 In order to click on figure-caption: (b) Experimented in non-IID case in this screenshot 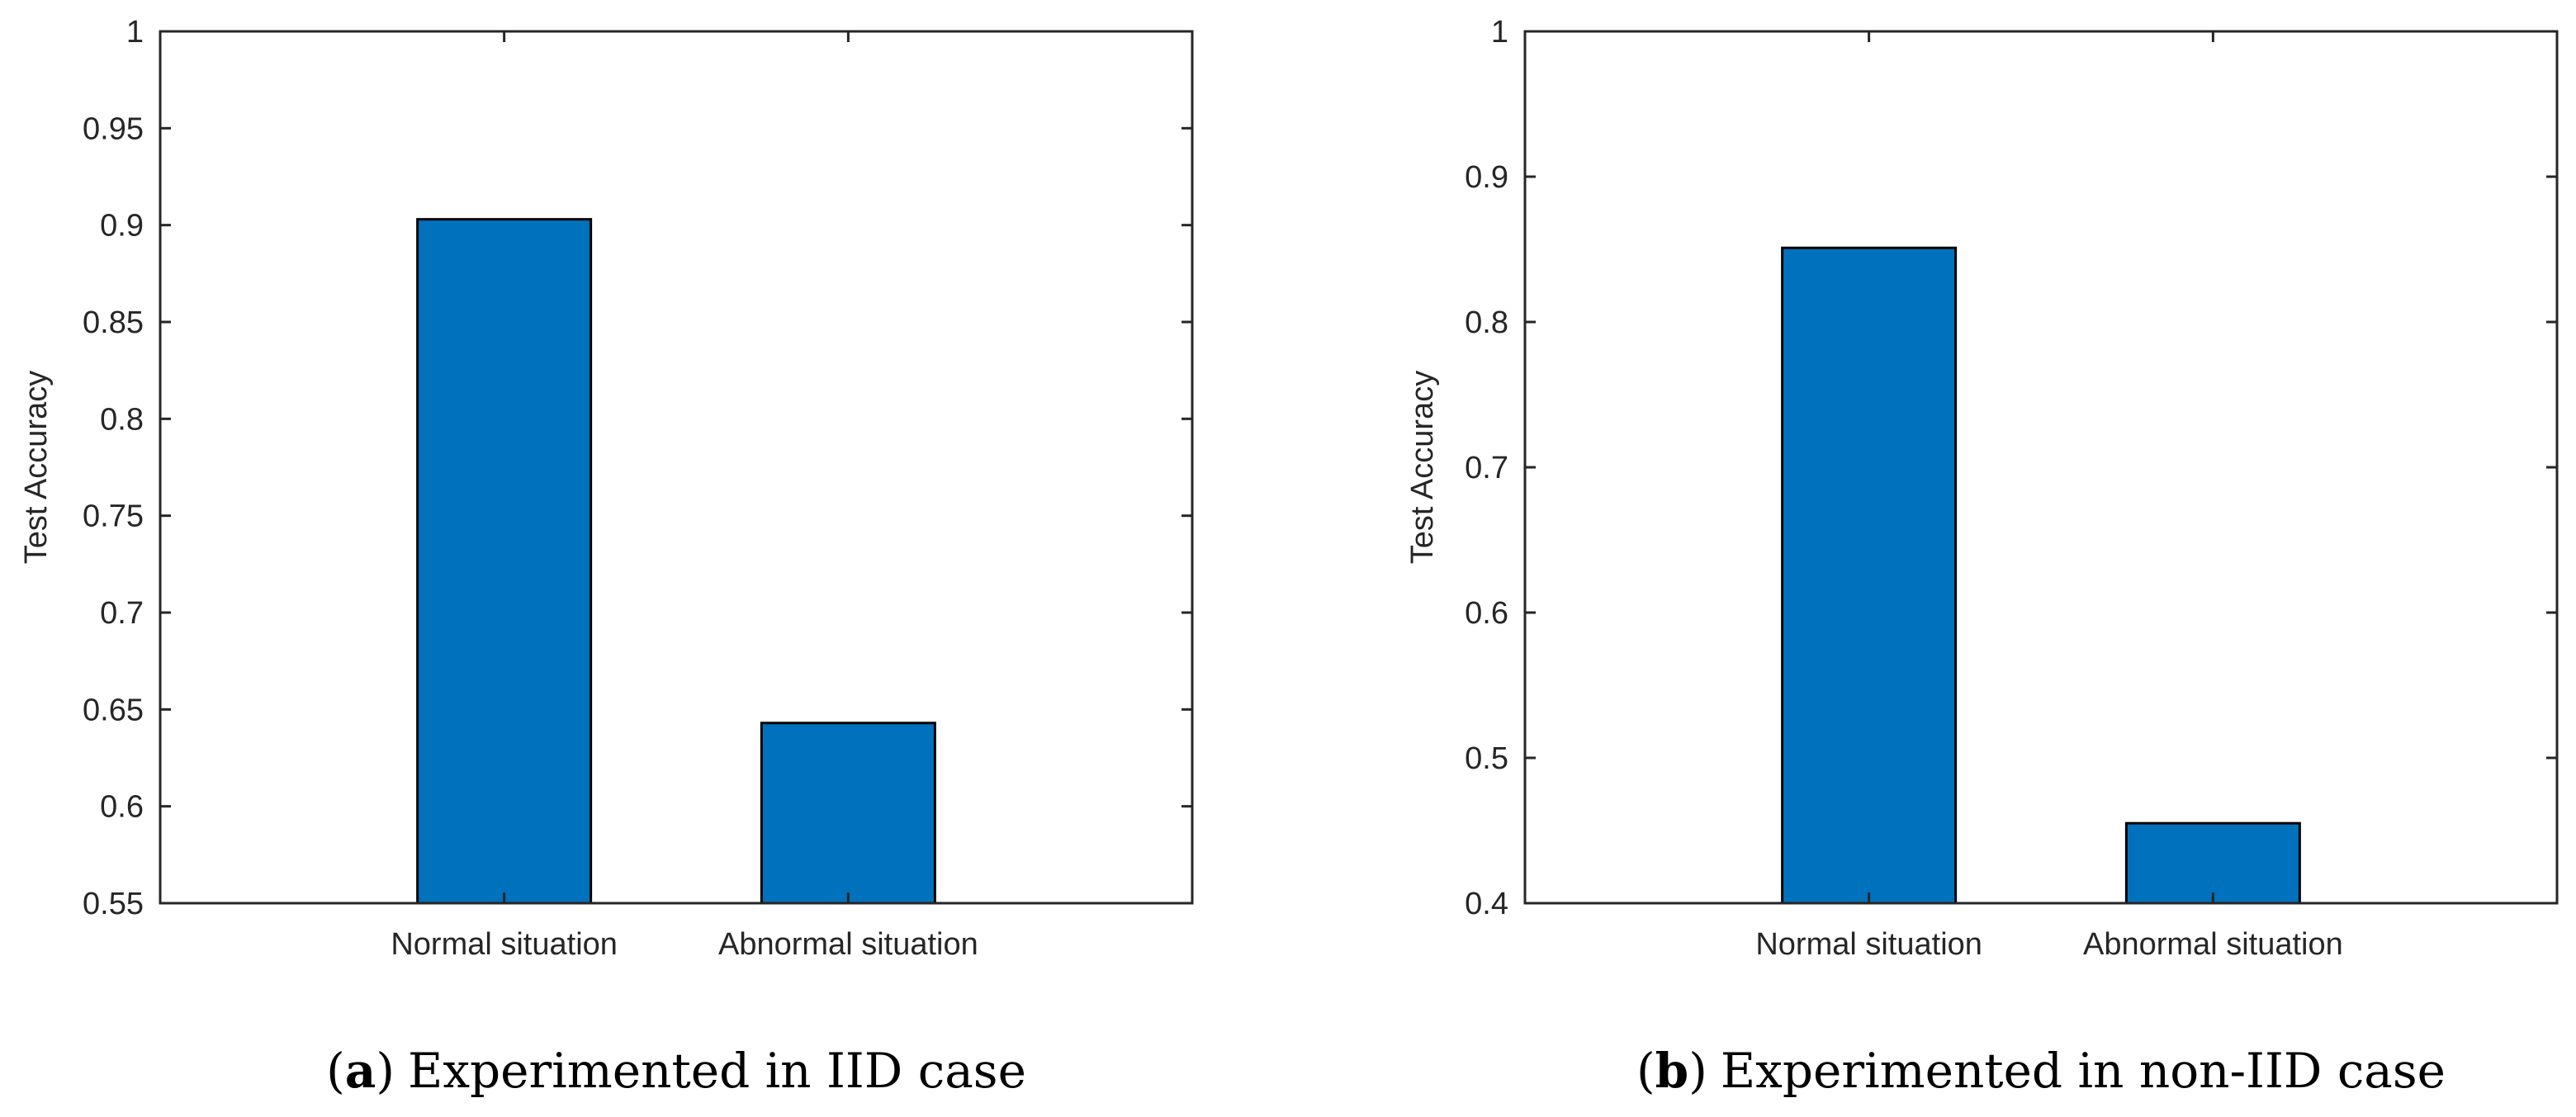, I will do `click(2041, 1071)`.